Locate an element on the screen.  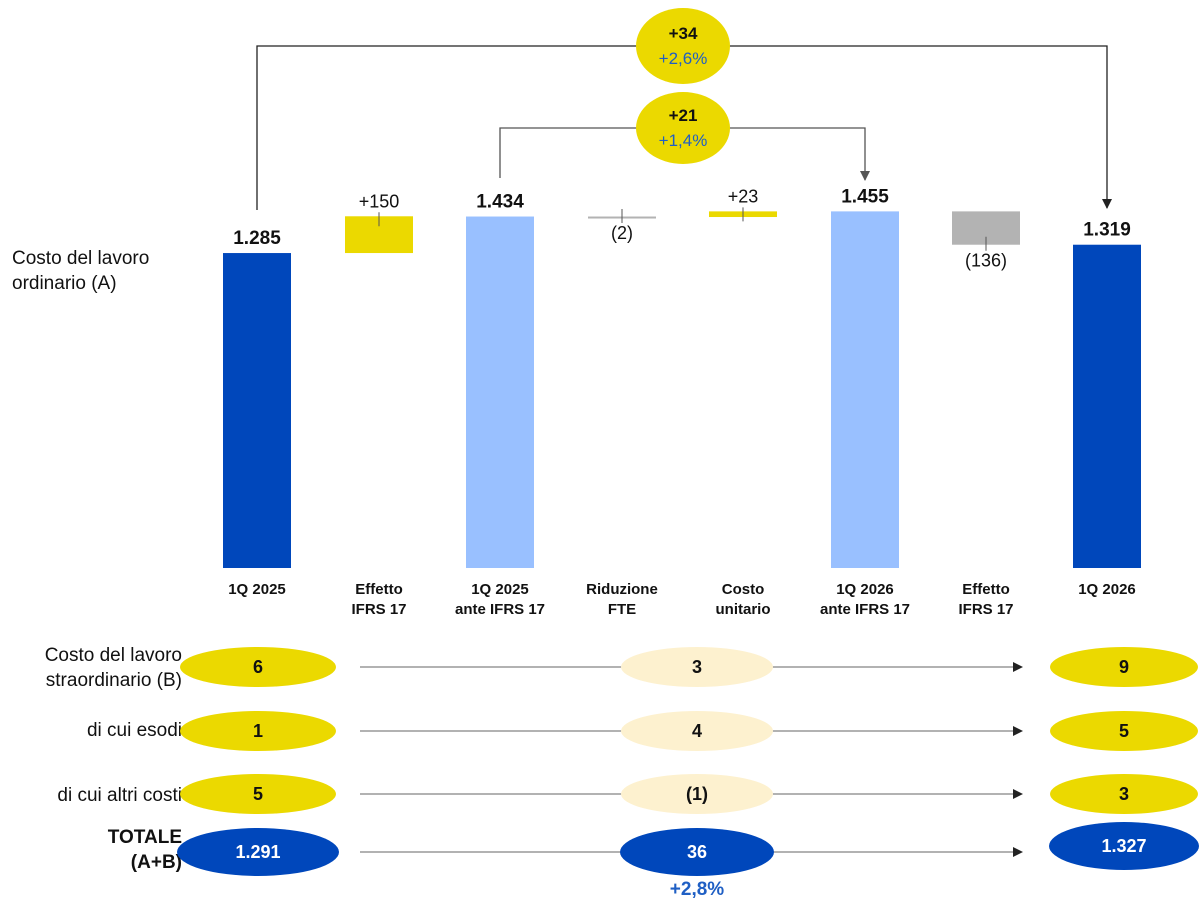
row-label-totale-line1: TOTALE is located at coordinates (144, 837).